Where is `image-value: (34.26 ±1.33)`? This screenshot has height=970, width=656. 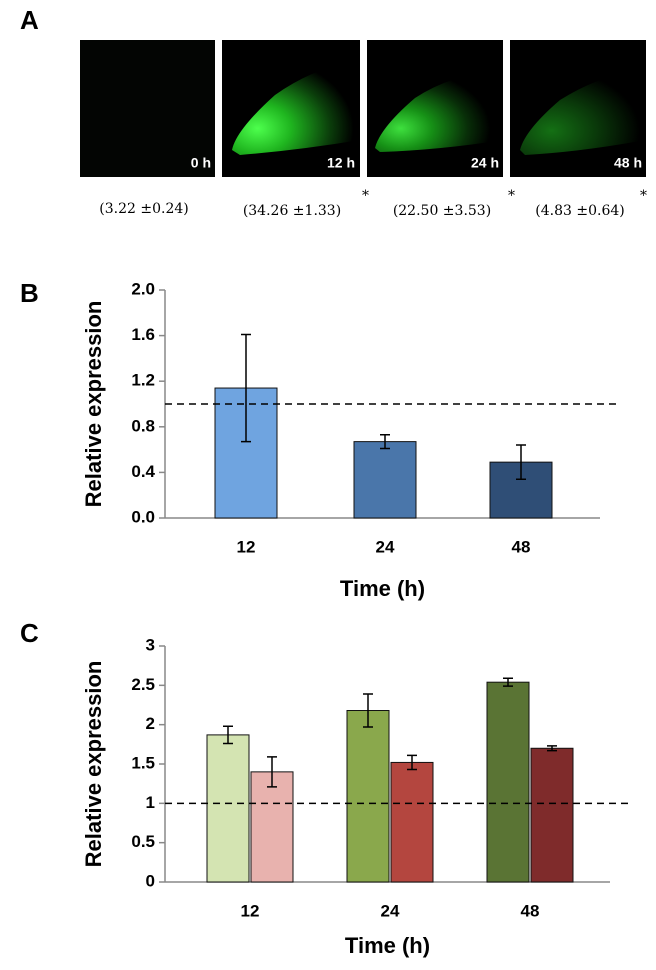 image-value: (34.26 ±1.33) is located at coordinates (292, 211).